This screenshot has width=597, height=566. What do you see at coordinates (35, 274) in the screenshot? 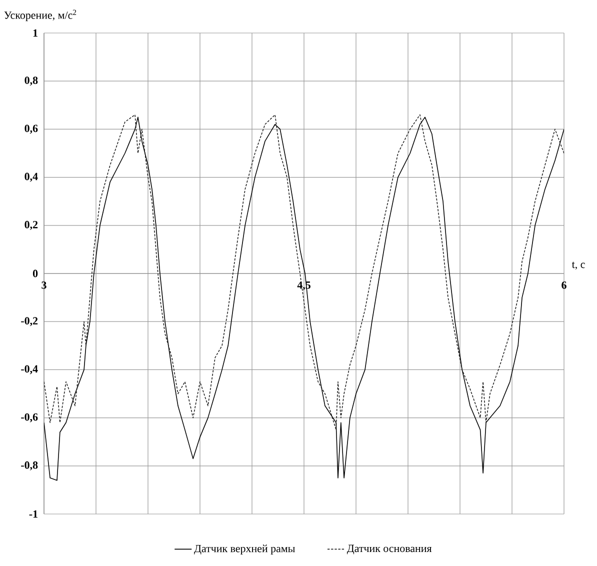
I see `y-tick-label: 0` at bounding box center [35, 274].